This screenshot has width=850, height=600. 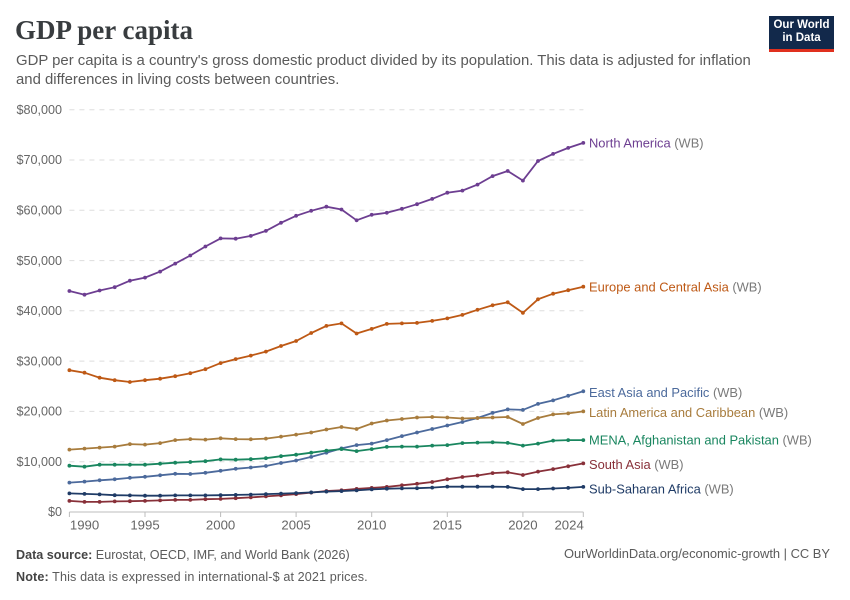 What do you see at coordinates (568, 525) in the screenshot?
I see `svg-text: 2024` at bounding box center [568, 525].